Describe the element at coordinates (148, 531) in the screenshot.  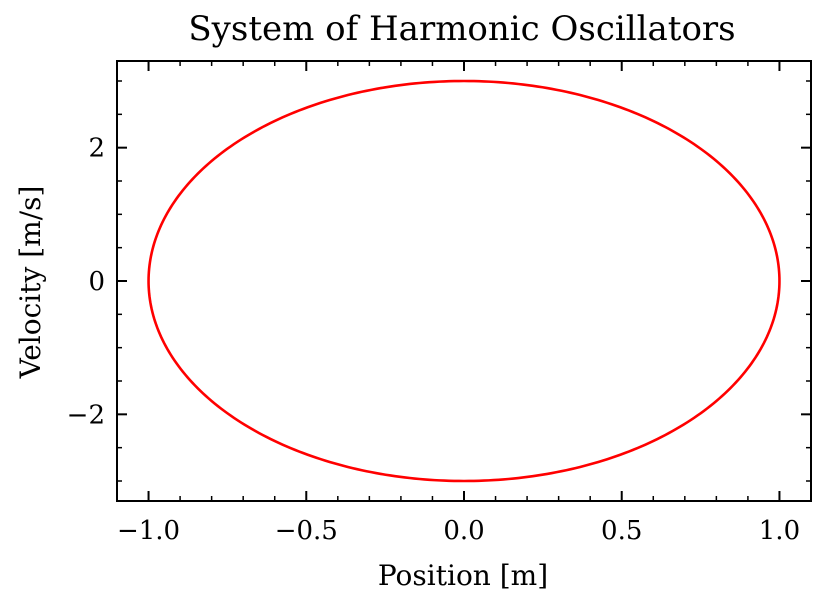
I see `x-tick-label: −1.0` at that location.